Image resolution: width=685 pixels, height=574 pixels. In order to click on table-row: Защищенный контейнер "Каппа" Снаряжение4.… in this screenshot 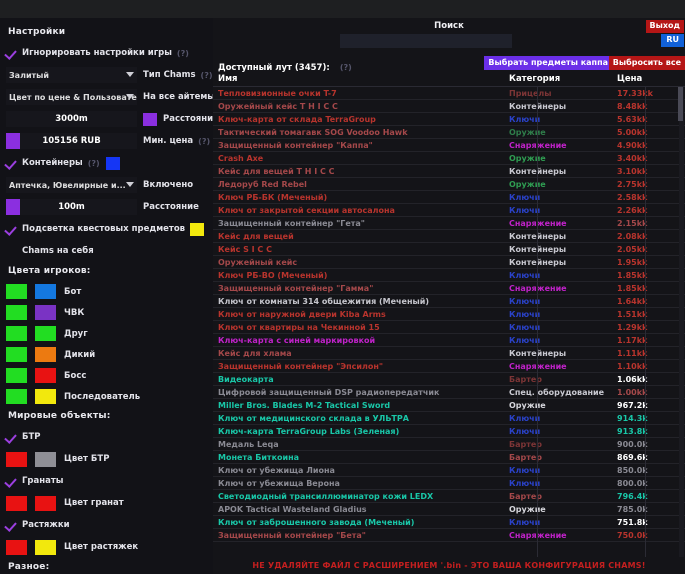, I will do `click(449, 145)`.